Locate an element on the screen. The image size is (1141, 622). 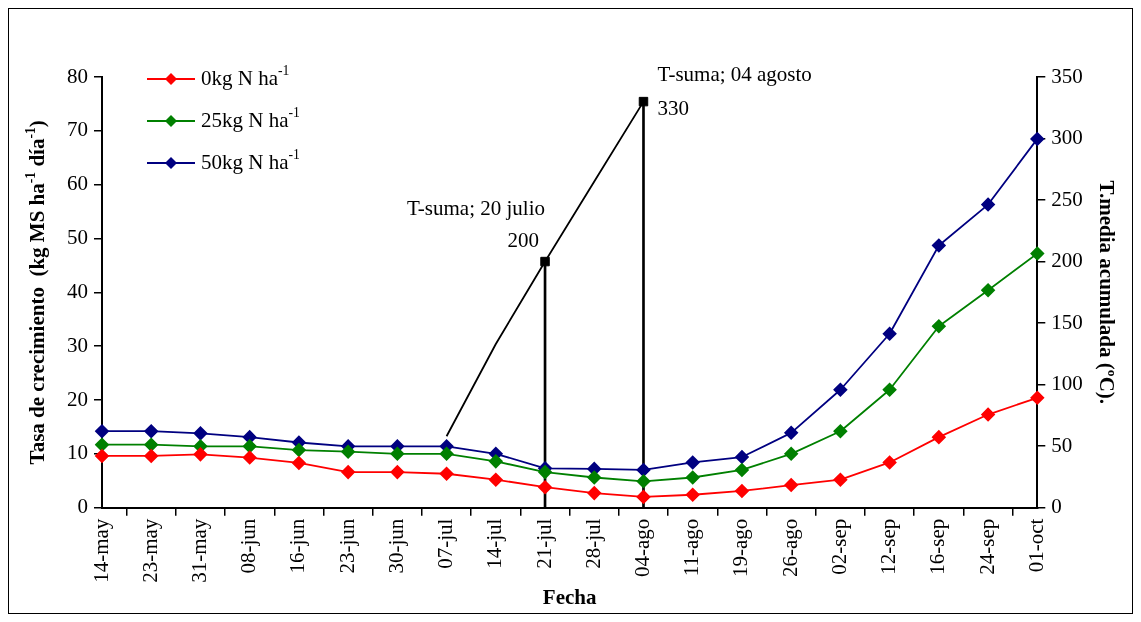
x-tick-label: 11-ago is located at coordinates (691, 547).